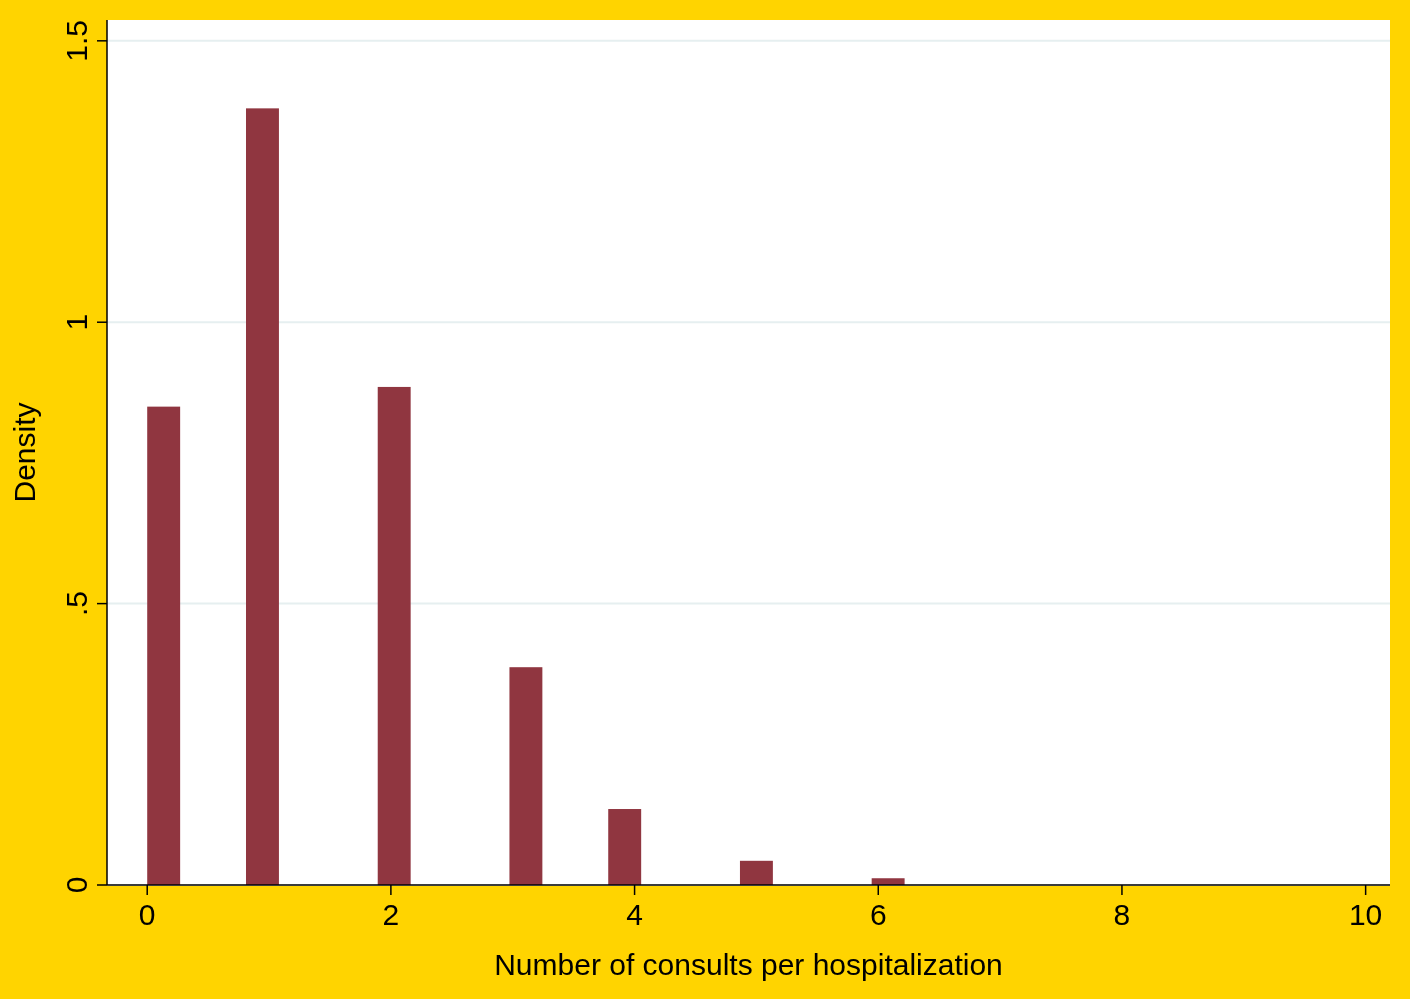 Image resolution: width=1410 pixels, height=999 pixels. Describe the element at coordinates (76, 40) in the screenshot. I see `y-tick-label: 1.5` at that location.